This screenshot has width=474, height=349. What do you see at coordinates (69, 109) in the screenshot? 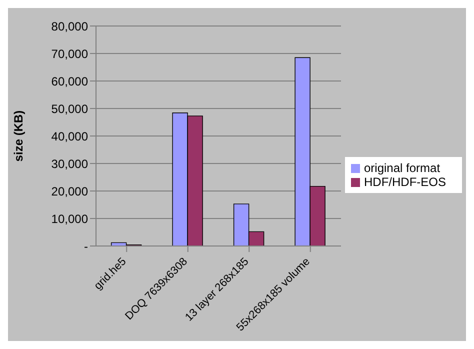
I see `y-tick-label: 50,000` at bounding box center [69, 109].